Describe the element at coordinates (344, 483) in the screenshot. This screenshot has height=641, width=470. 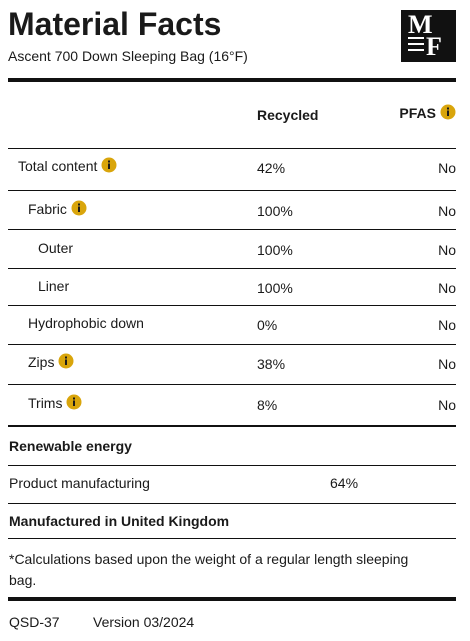
I see `row-value: 64%` at that location.